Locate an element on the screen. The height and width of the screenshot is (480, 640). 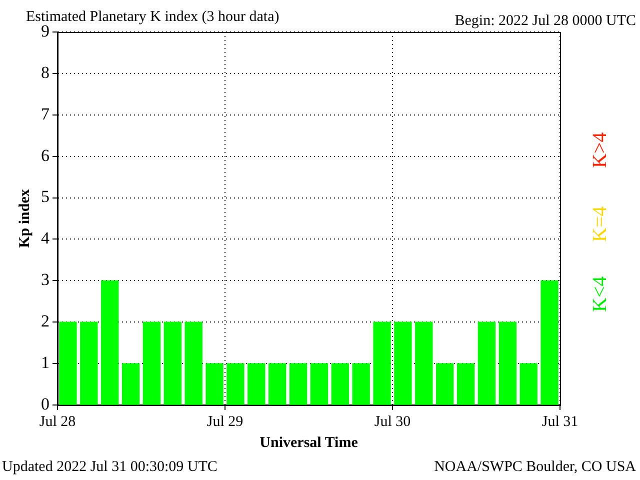
text: K=4 is located at coordinates (600, 224).